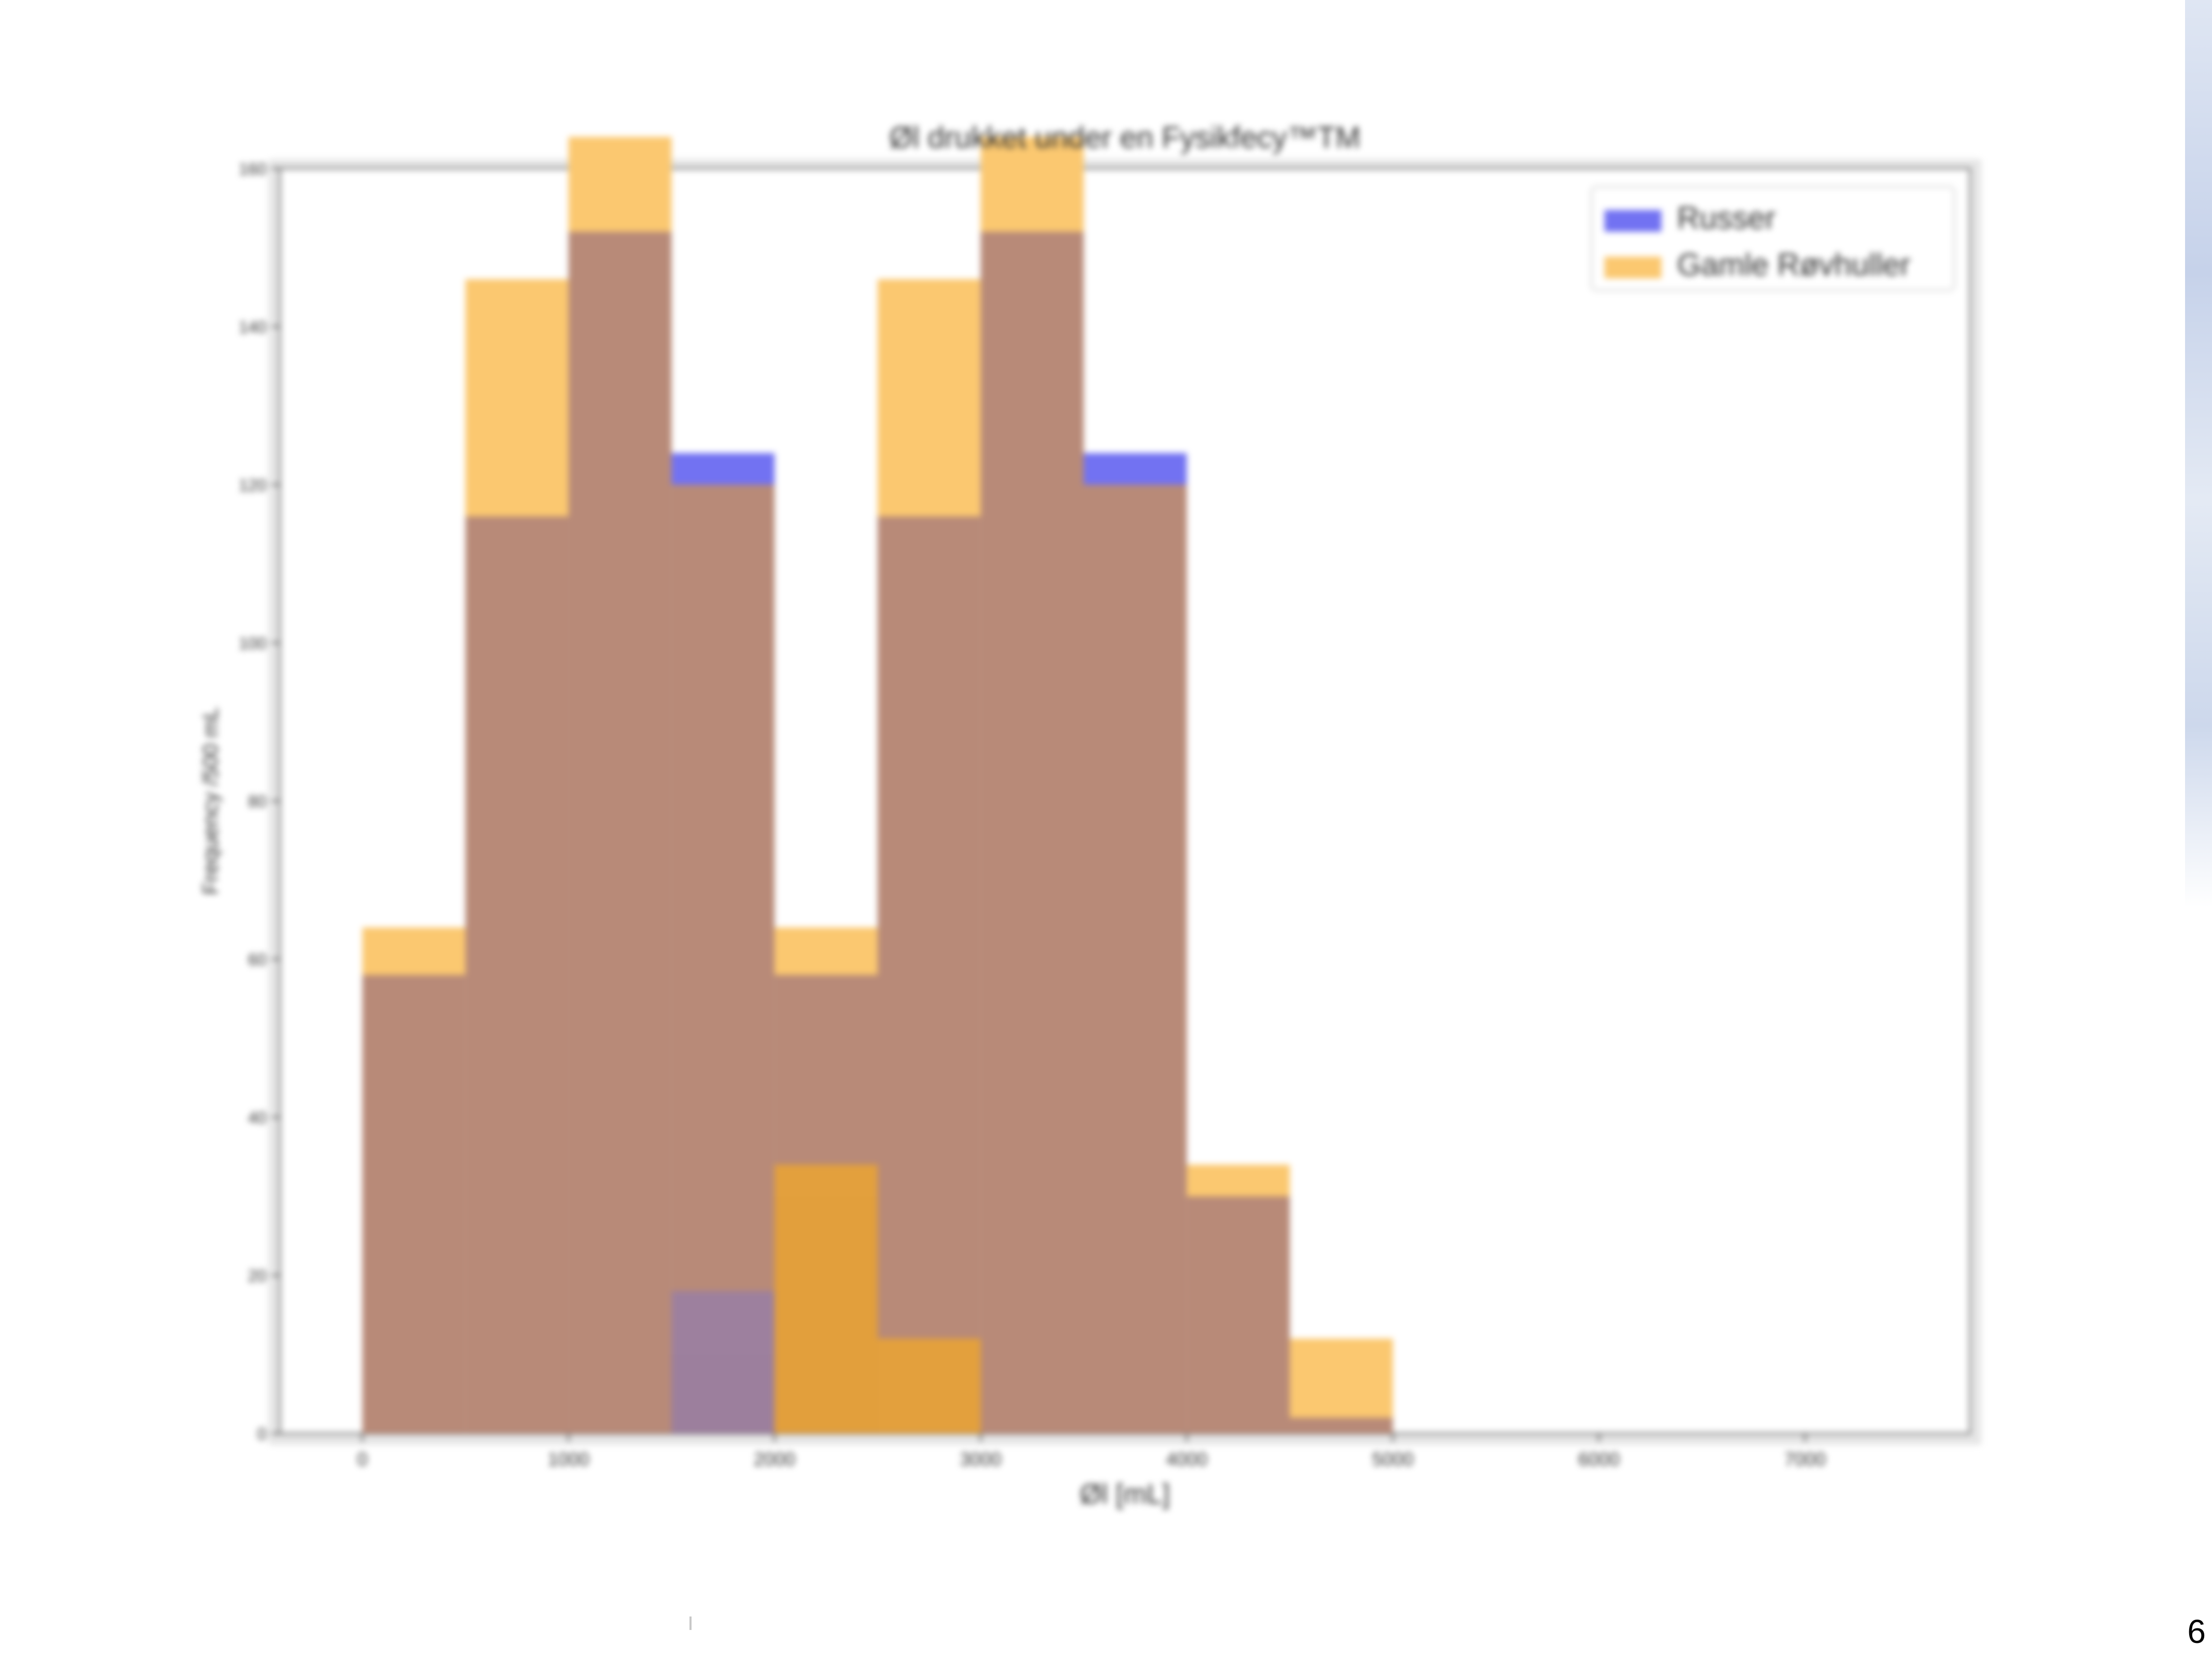 This screenshot has width=2212, height=1659. Describe the element at coordinates (210, 801) in the screenshot. I see `y-axis-label: Frequency /500 mL` at that location.